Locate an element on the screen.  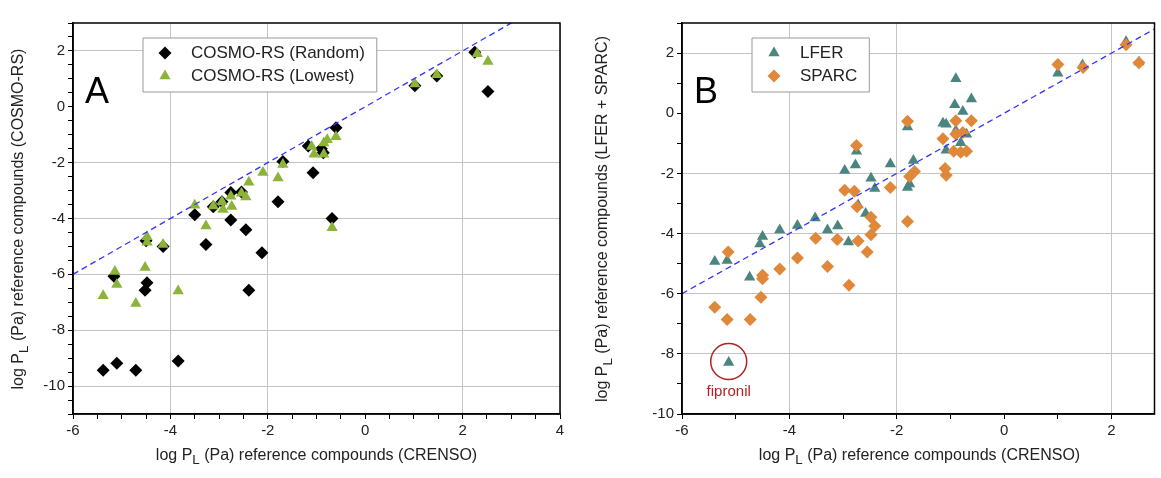
annotation: B is located at coordinates (706, 90).